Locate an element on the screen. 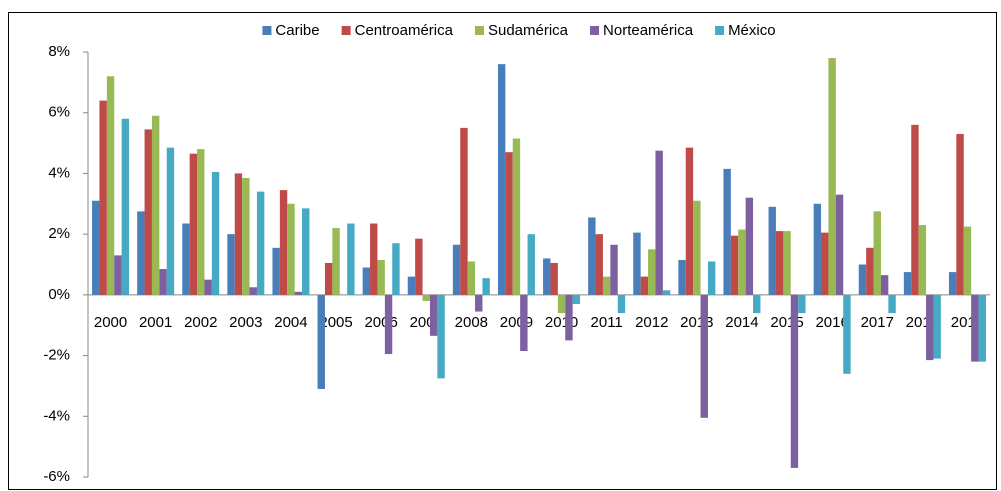  legend-label: Sudamérica is located at coordinates (528, 30).